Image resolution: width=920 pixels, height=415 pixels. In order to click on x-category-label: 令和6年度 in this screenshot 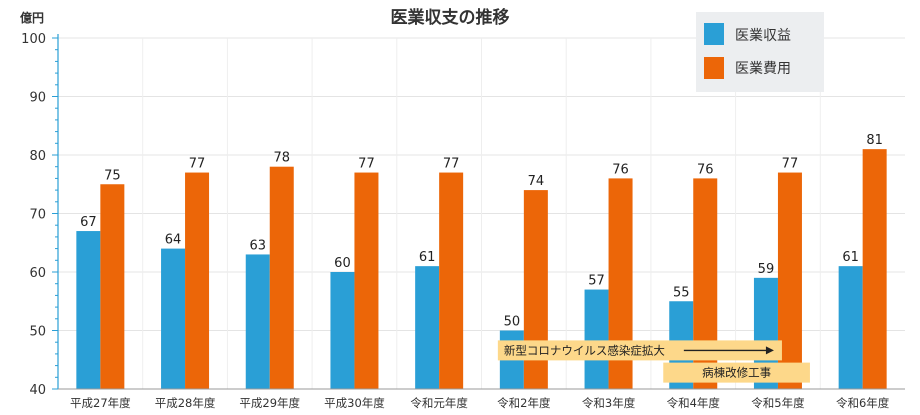, I will do `click(863, 403)`.